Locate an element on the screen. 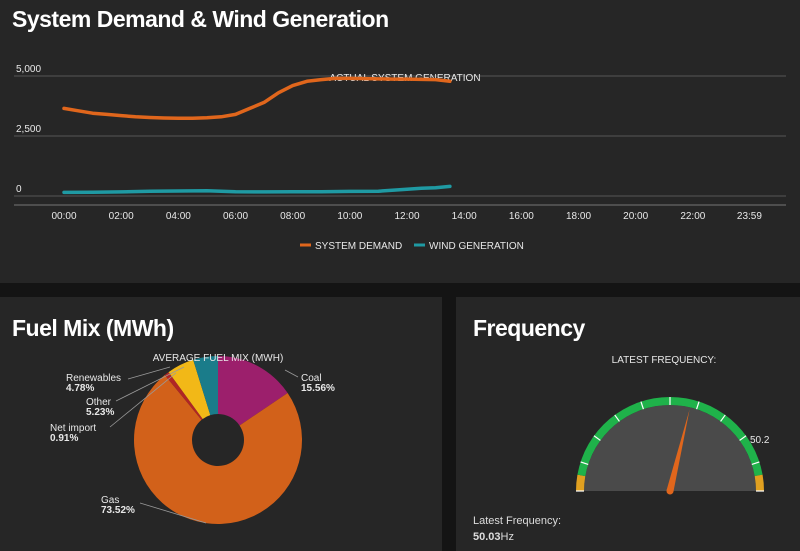  latest-frequency-readout: 50.03Hz is located at coordinates (493, 537).